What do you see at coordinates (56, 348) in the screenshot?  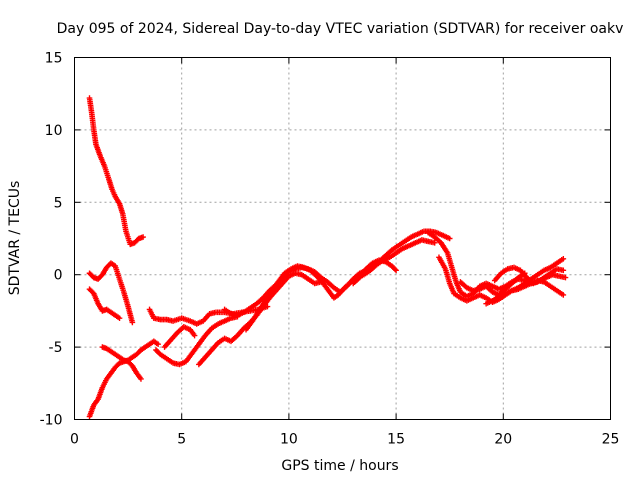 I see `y-tick-label: -5` at bounding box center [56, 348].